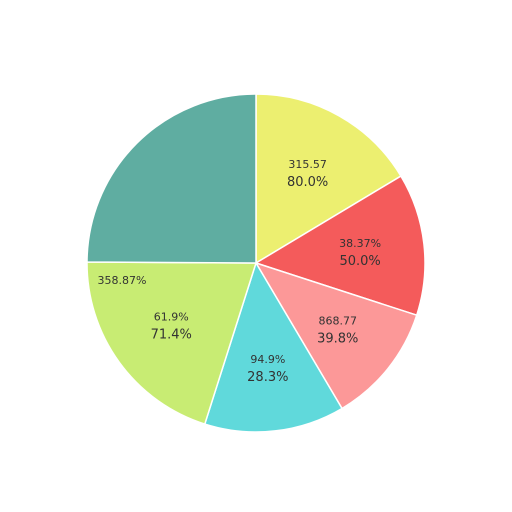 This screenshot has height=512, width=512. Describe the element at coordinates (267, 359) in the screenshot. I see `slice-4-top-label: 94.9%` at that location.